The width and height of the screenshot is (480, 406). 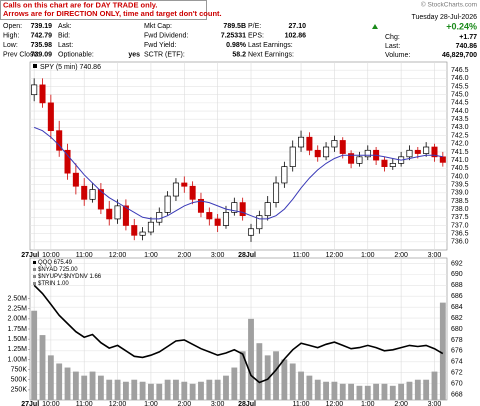 I want to click on y-tick-label: 250K, so click(x=19, y=390).